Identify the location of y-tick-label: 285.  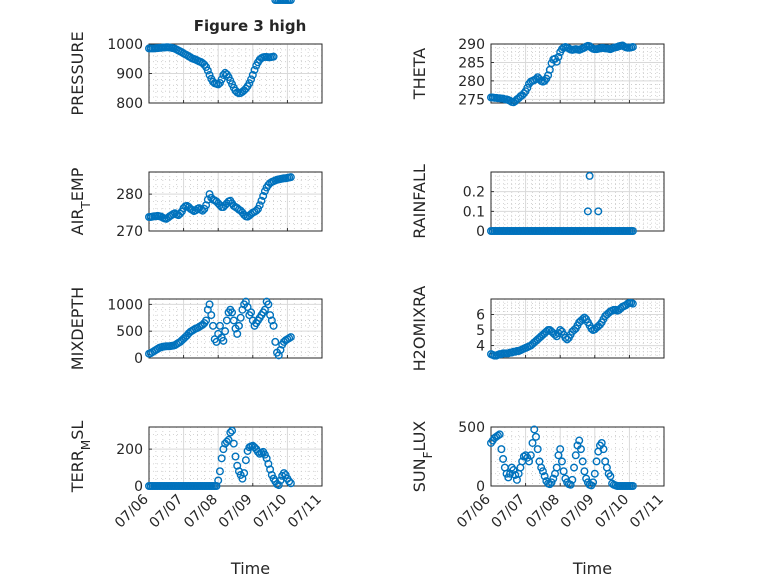
(471, 63).